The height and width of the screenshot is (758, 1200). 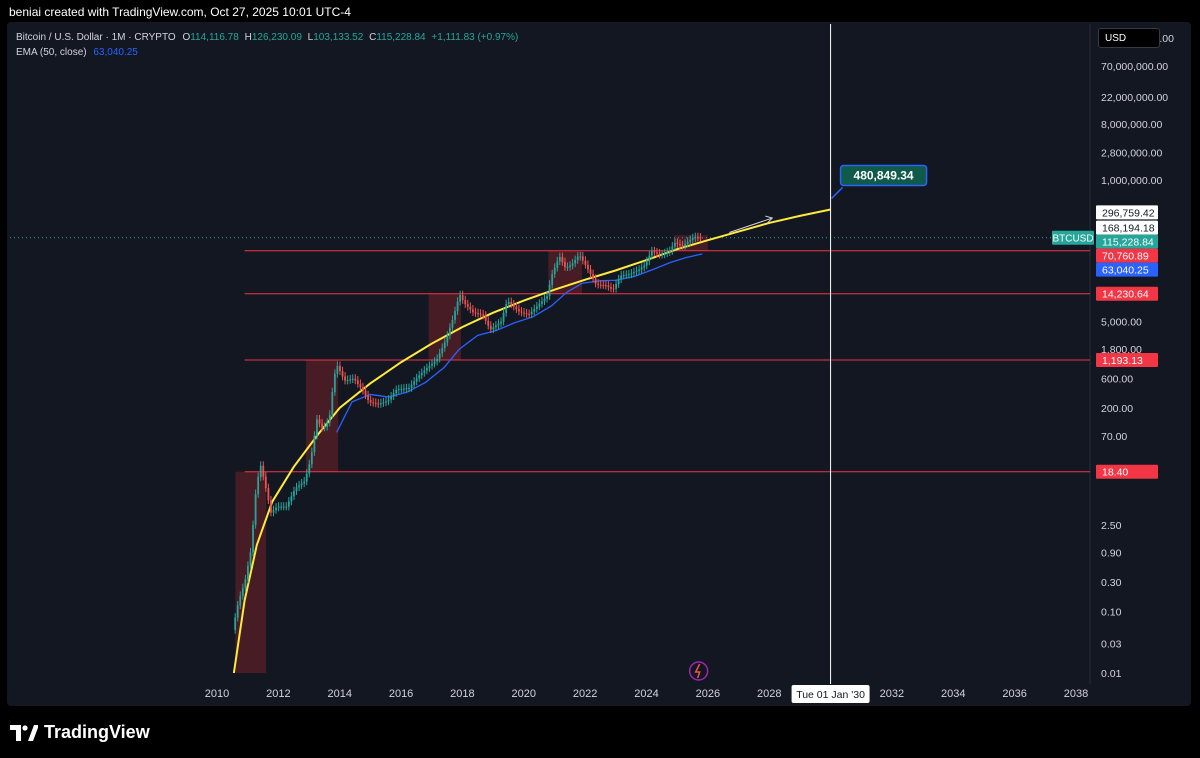 What do you see at coordinates (96, 37) in the screenshot?
I see `symbol-title: Bitcoin / U.S. Dollar · 1M · CRYPTO` at bounding box center [96, 37].